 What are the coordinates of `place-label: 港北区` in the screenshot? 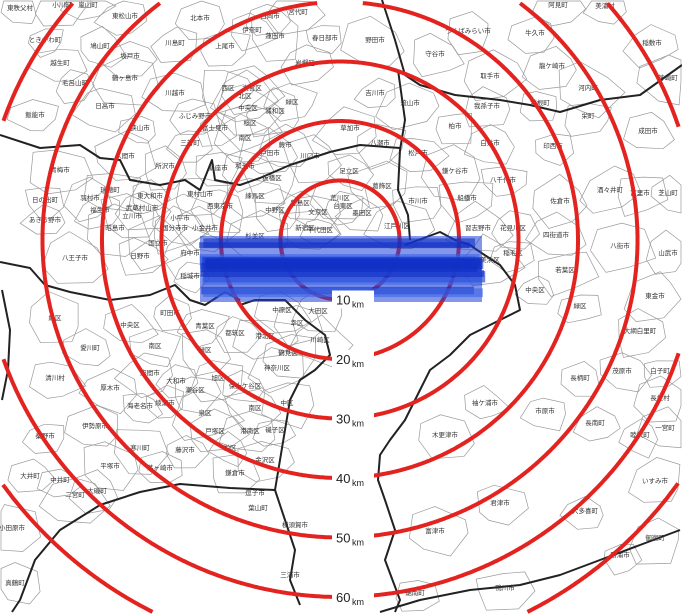 It's located at (265, 335).